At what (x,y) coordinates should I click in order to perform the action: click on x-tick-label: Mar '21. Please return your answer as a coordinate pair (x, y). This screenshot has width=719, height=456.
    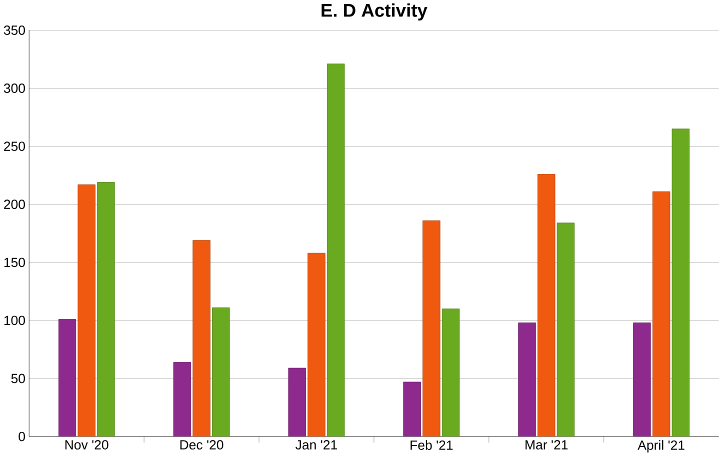
    Looking at the image, I should click on (547, 445).